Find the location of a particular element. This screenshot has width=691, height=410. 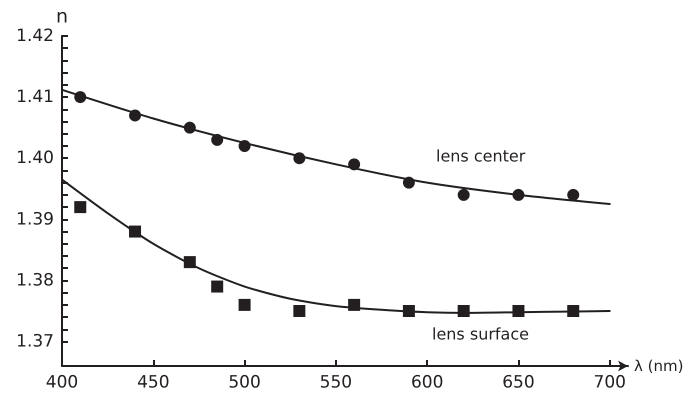

annotation: lens surface is located at coordinates (480, 334).